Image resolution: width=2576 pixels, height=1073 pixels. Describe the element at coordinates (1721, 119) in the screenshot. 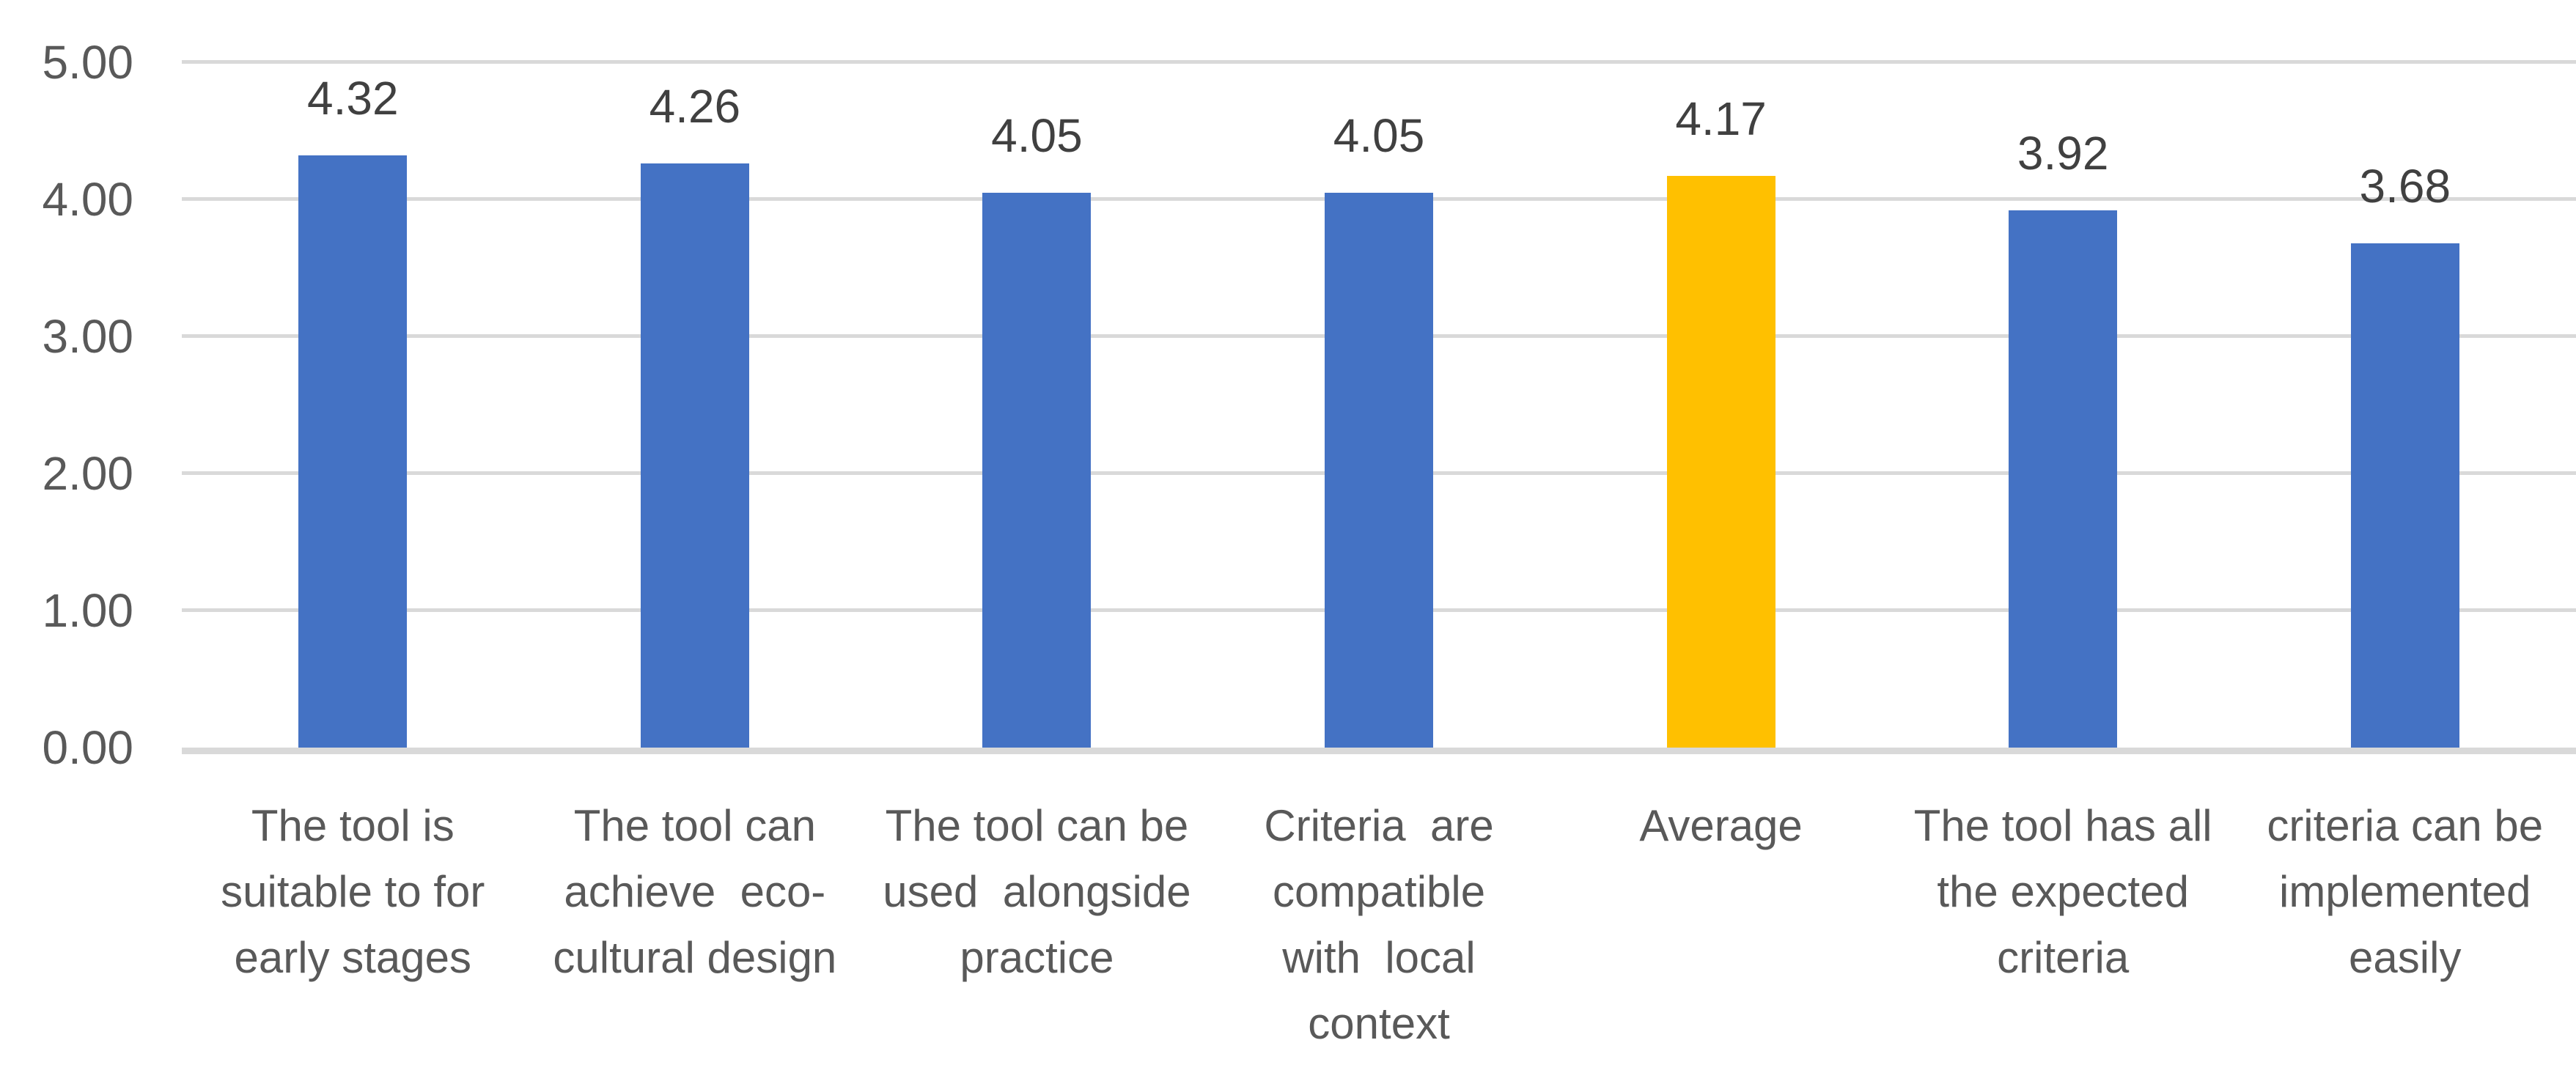

I see `bar-value-label: 4.17` at that location.